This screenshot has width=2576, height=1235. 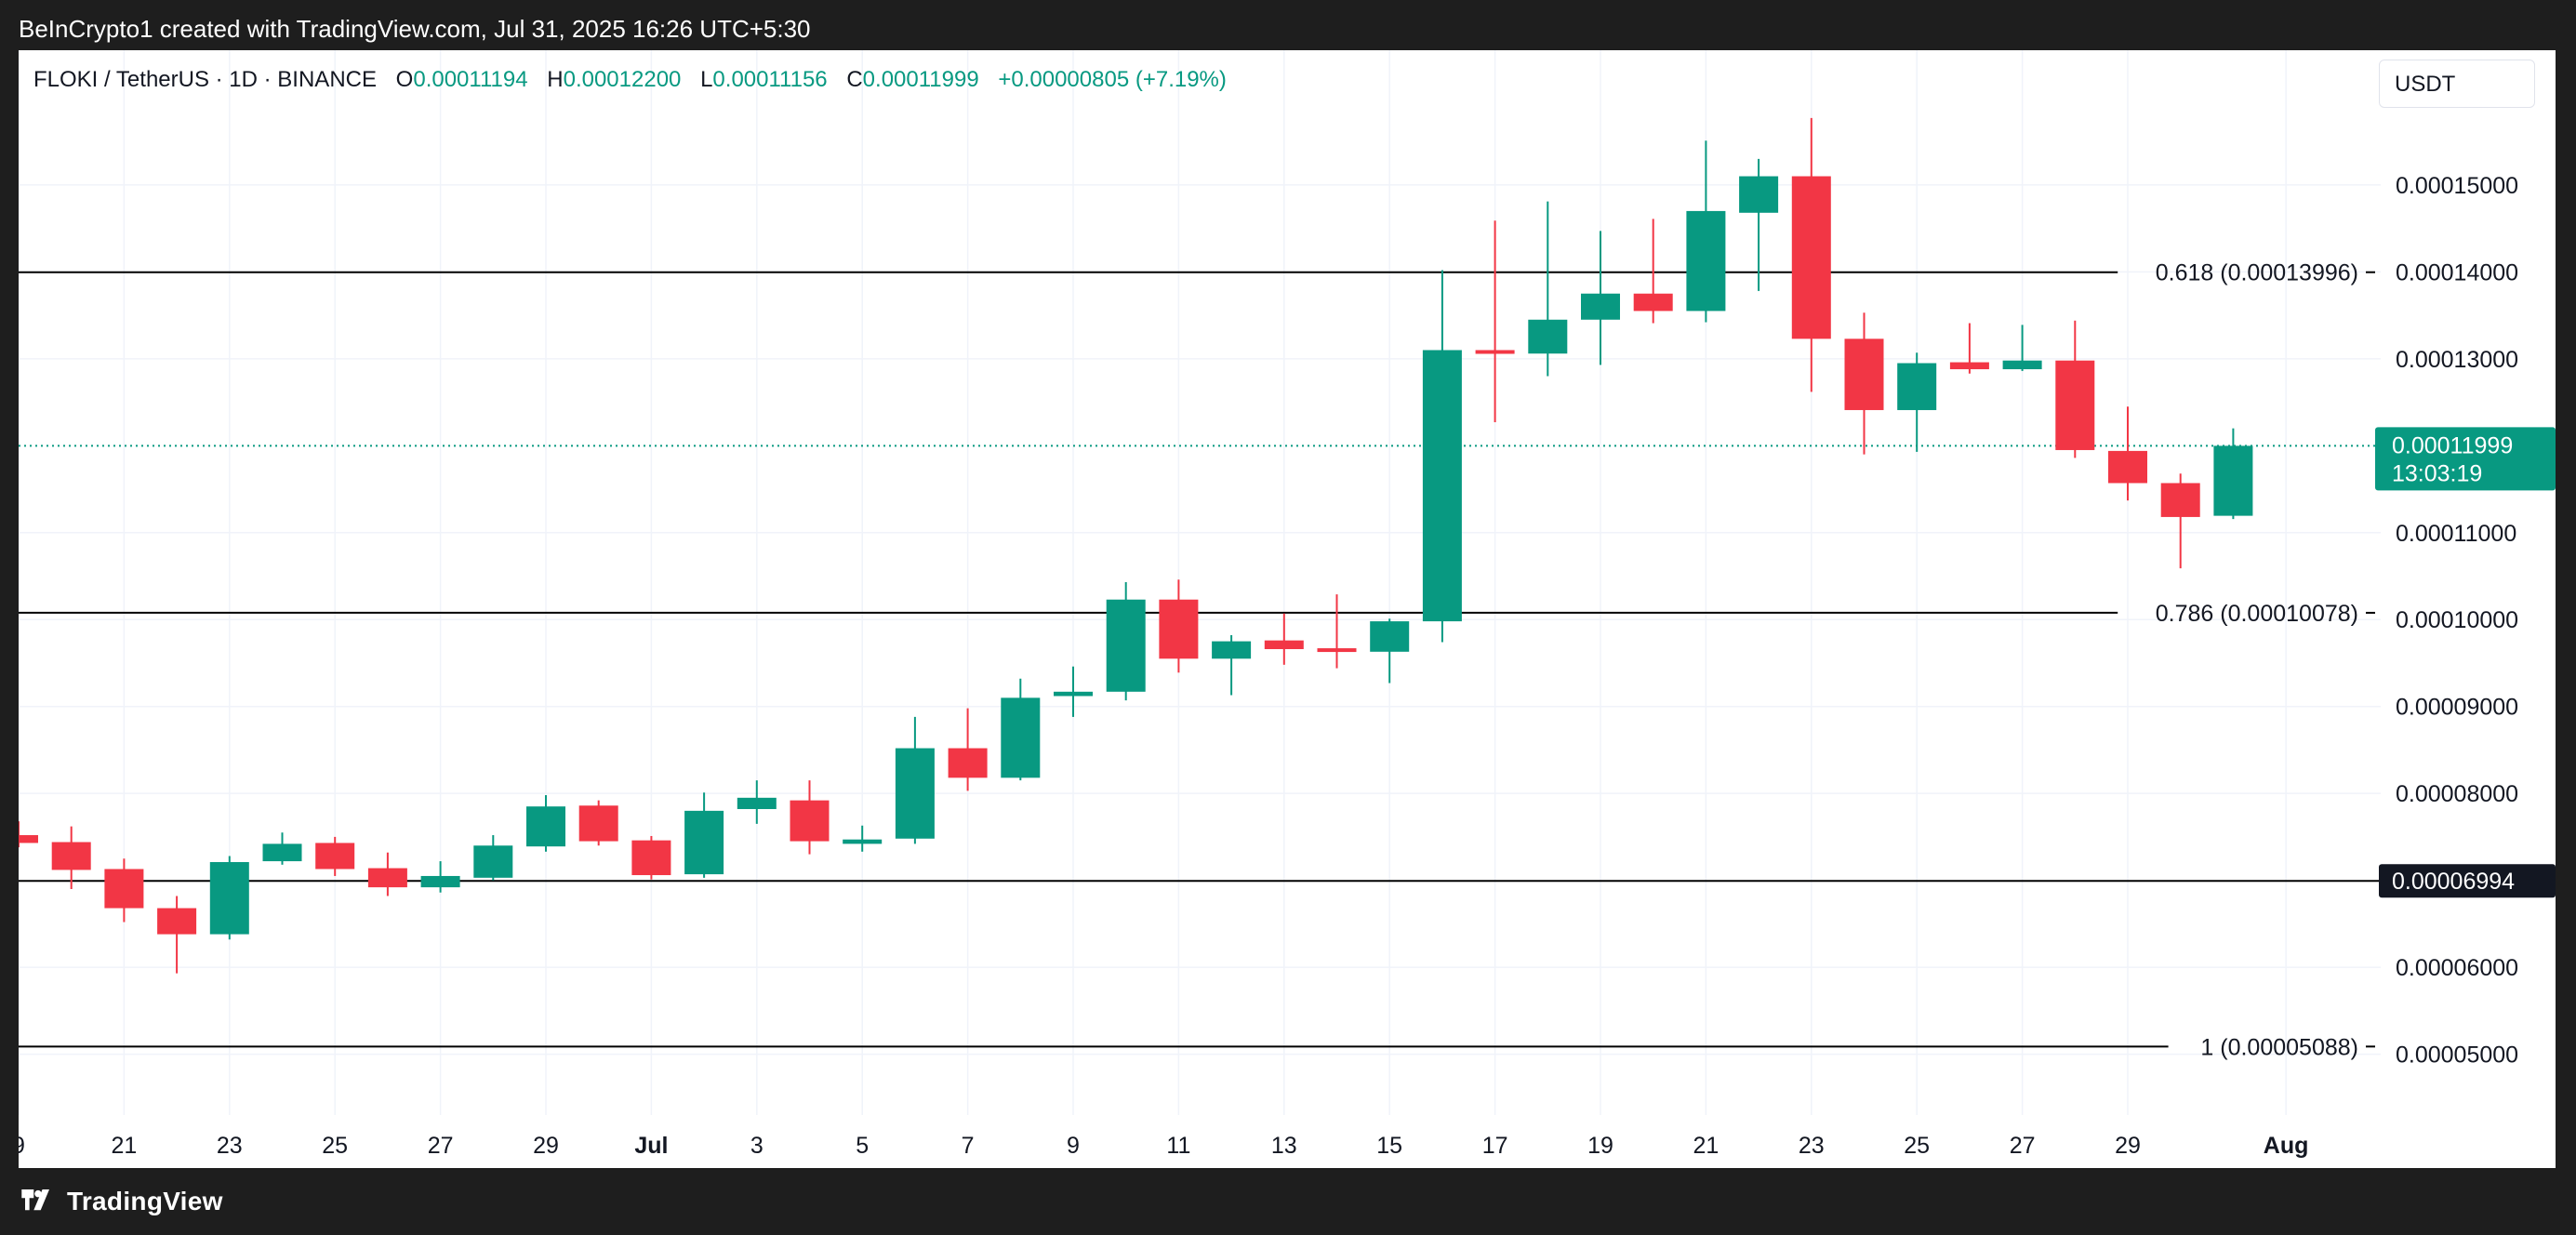 What do you see at coordinates (1112, 79) in the screenshot?
I see `price-change: +0.00000805 (+7.19%)` at bounding box center [1112, 79].